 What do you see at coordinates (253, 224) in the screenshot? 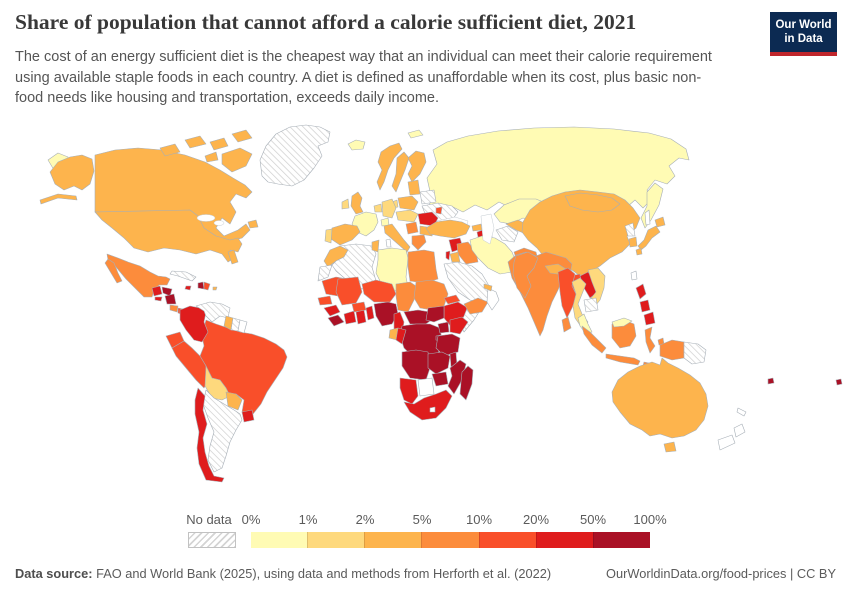
I see `country-newfoundland` at bounding box center [253, 224].